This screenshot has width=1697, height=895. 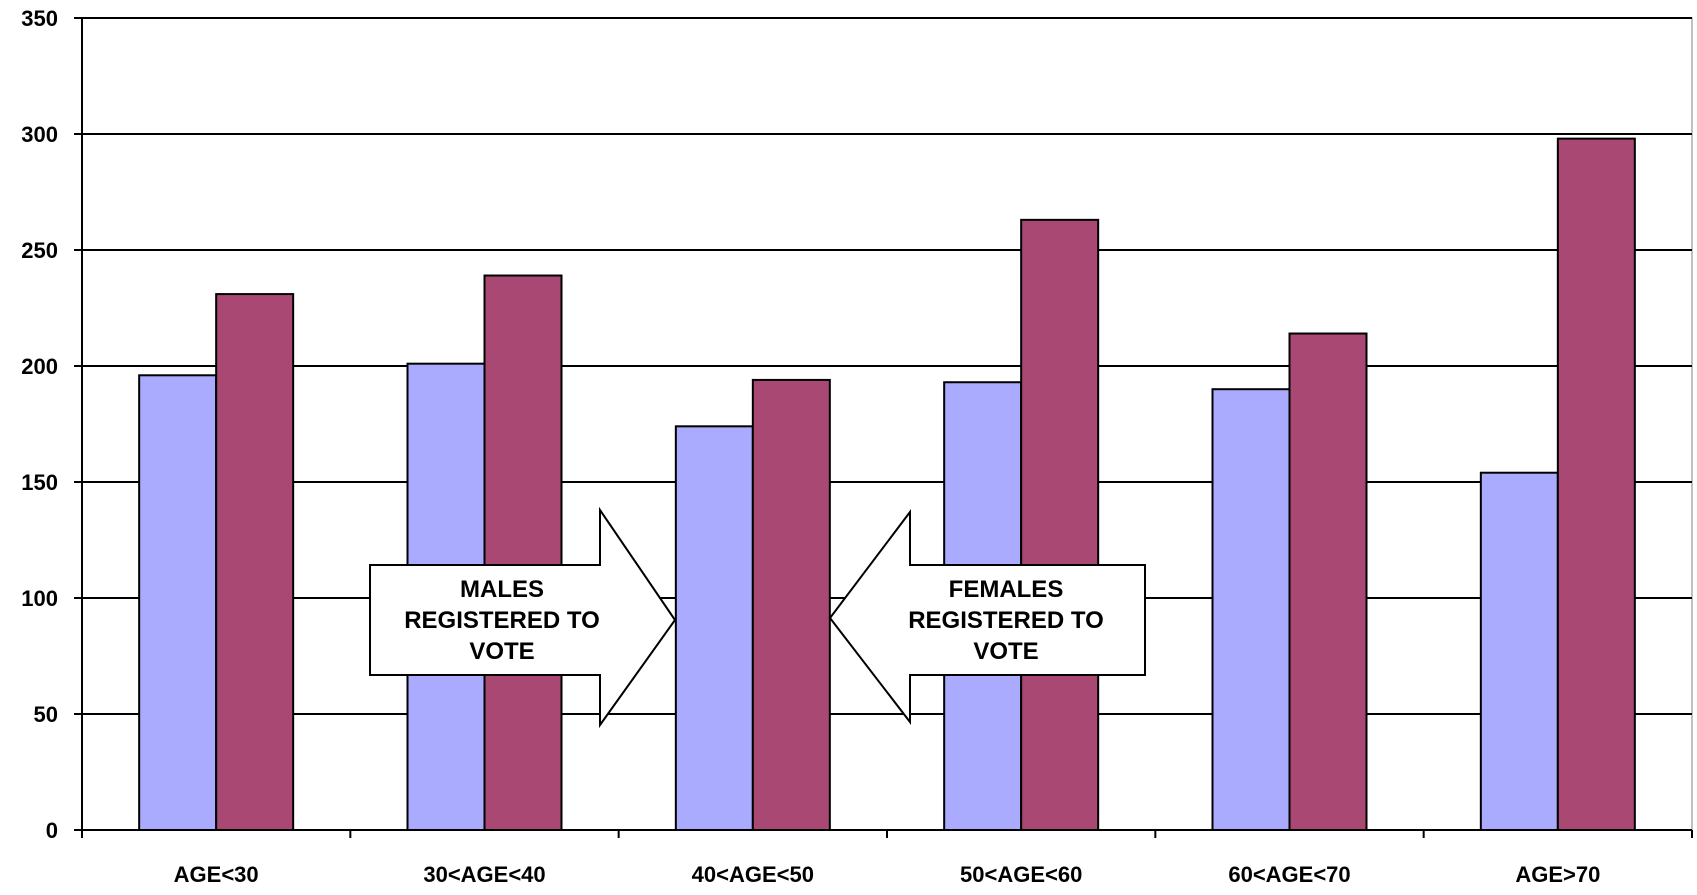 What do you see at coordinates (1289, 874) in the screenshot?
I see `x-tick-label: 60<AGE<70` at bounding box center [1289, 874].